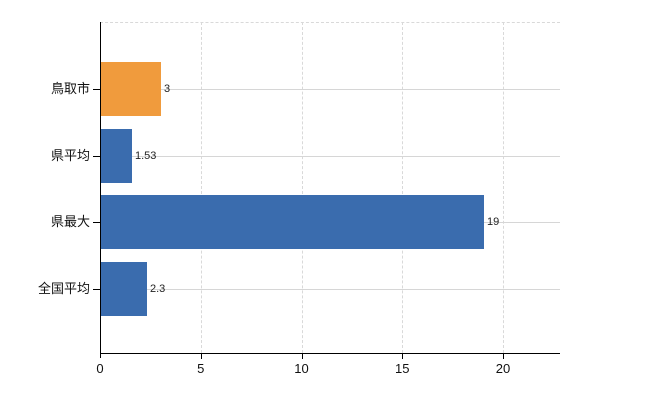 This screenshot has width=650, height=400. What do you see at coordinates (146, 155) in the screenshot?
I see `bar-value-label: 1.53` at bounding box center [146, 155].